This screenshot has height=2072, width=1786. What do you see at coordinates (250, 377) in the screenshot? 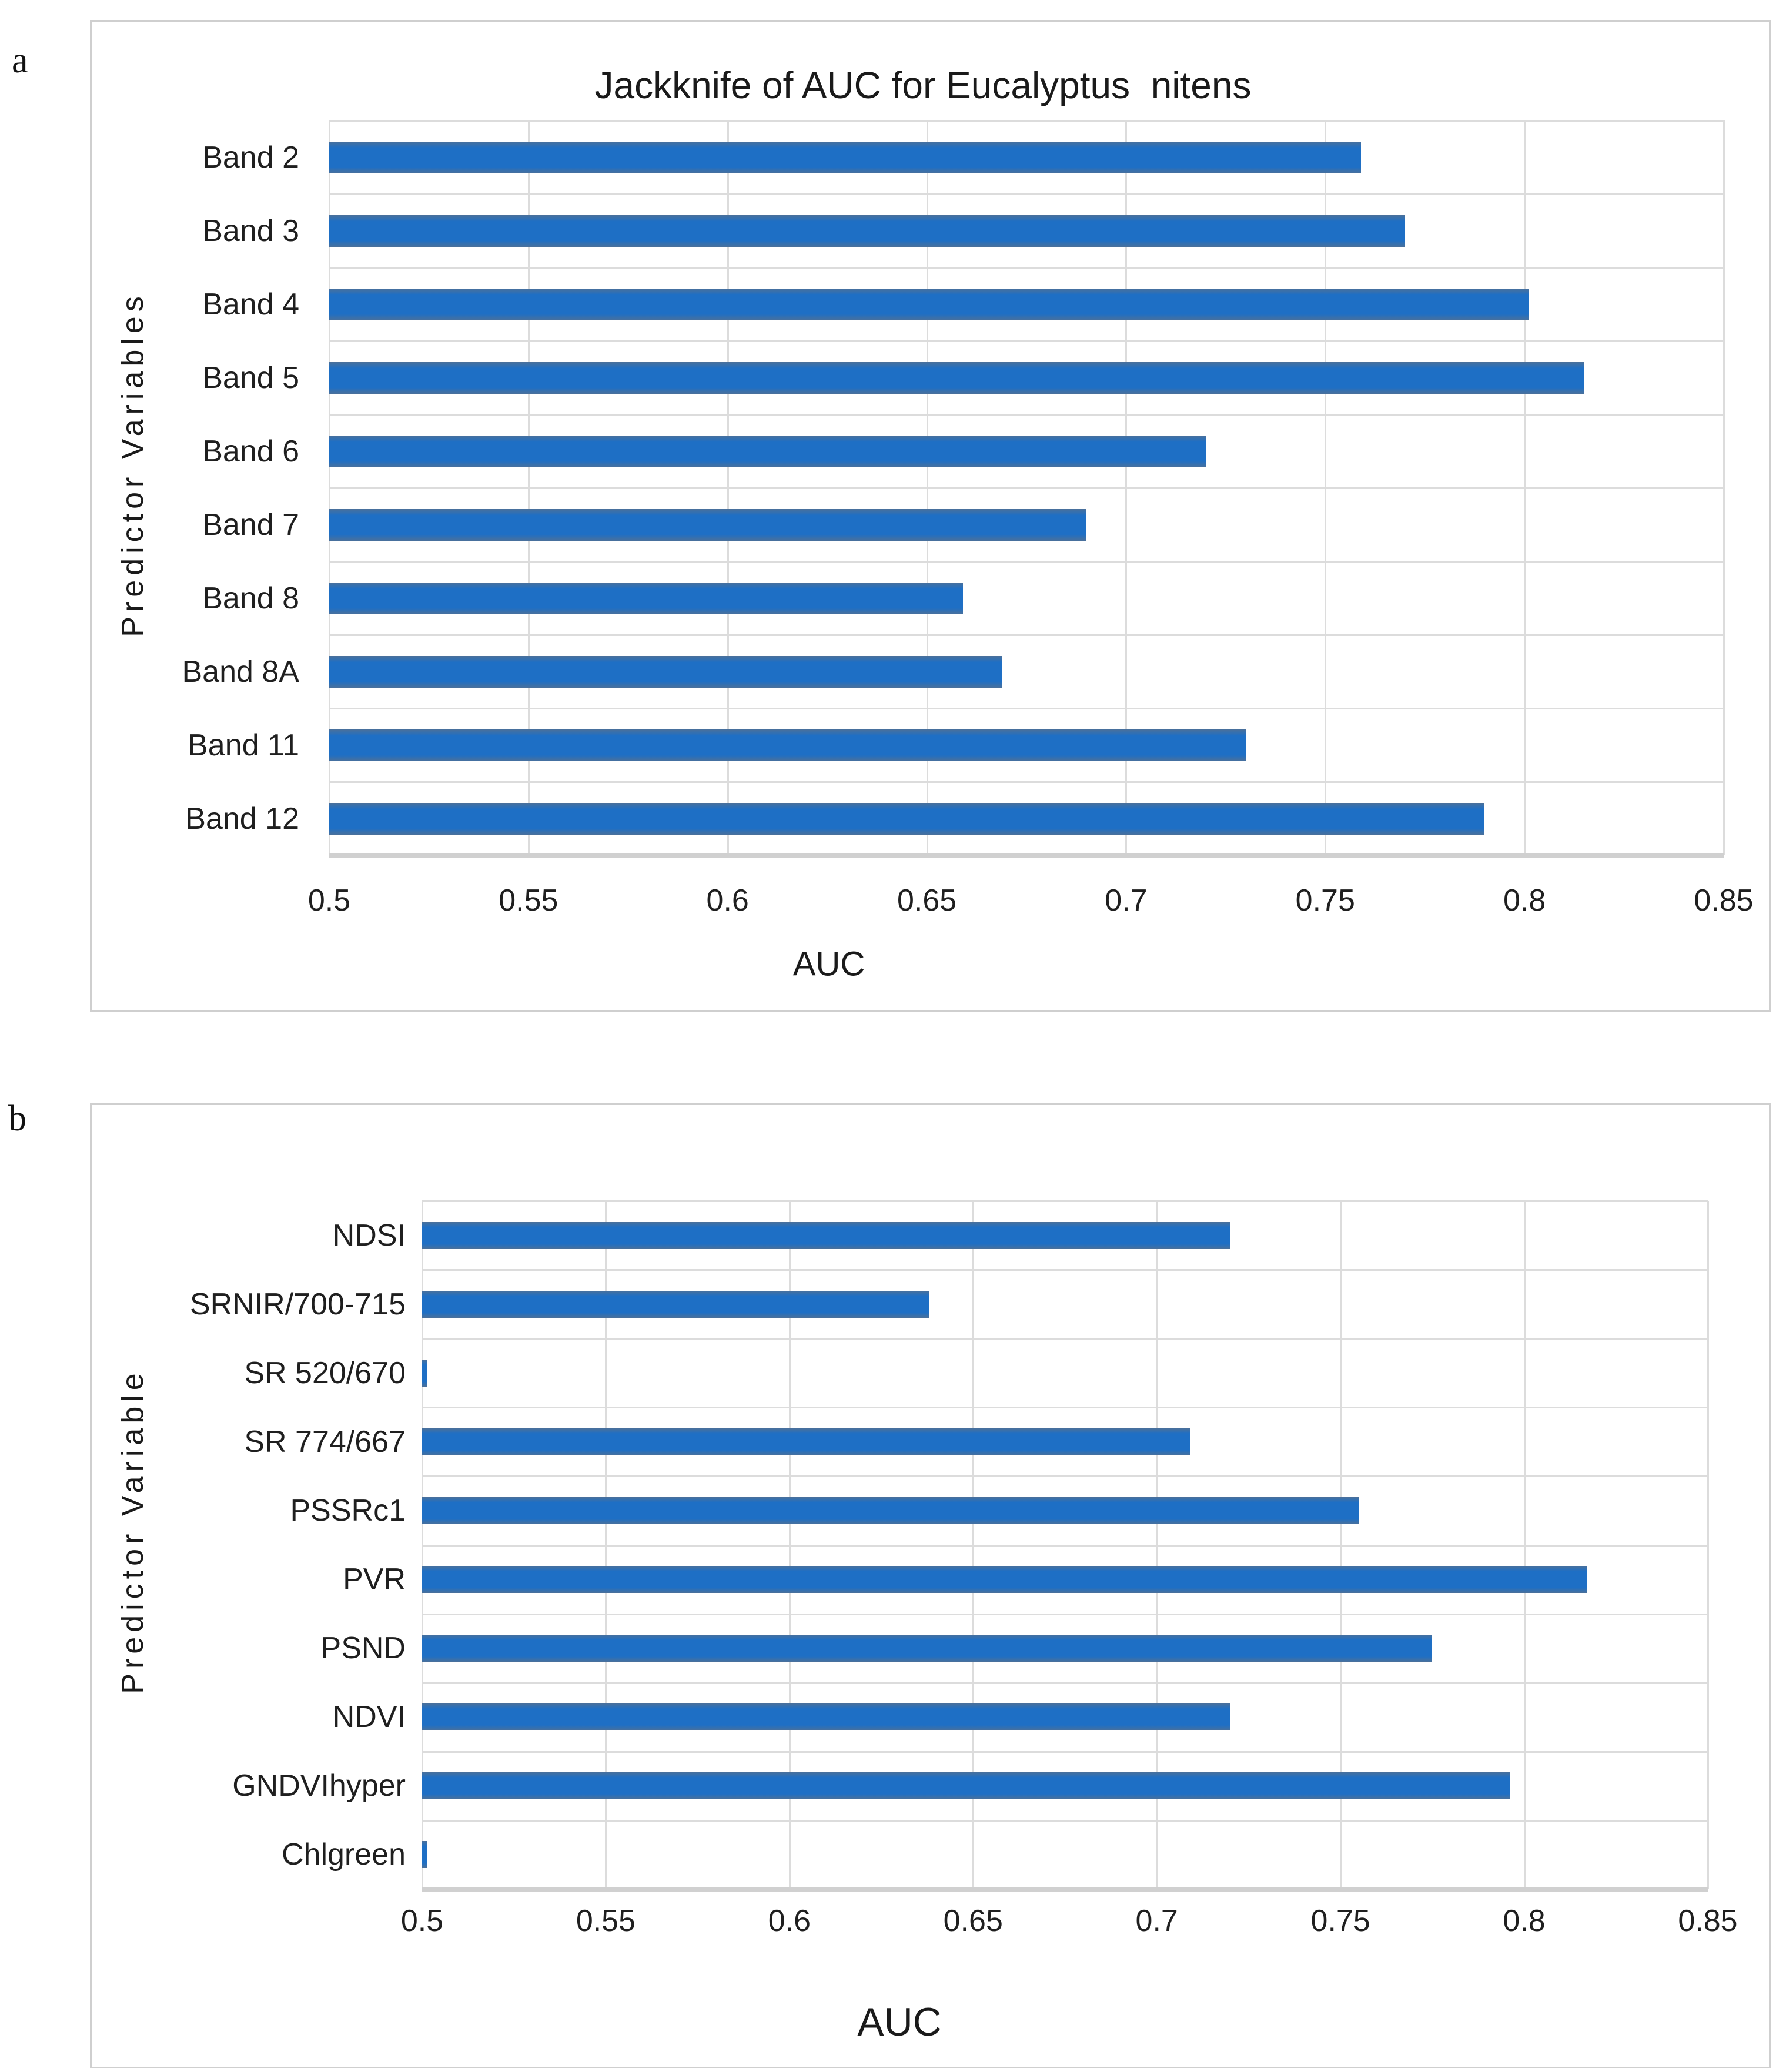
I see `category-label: Band 5` at bounding box center [250, 377].